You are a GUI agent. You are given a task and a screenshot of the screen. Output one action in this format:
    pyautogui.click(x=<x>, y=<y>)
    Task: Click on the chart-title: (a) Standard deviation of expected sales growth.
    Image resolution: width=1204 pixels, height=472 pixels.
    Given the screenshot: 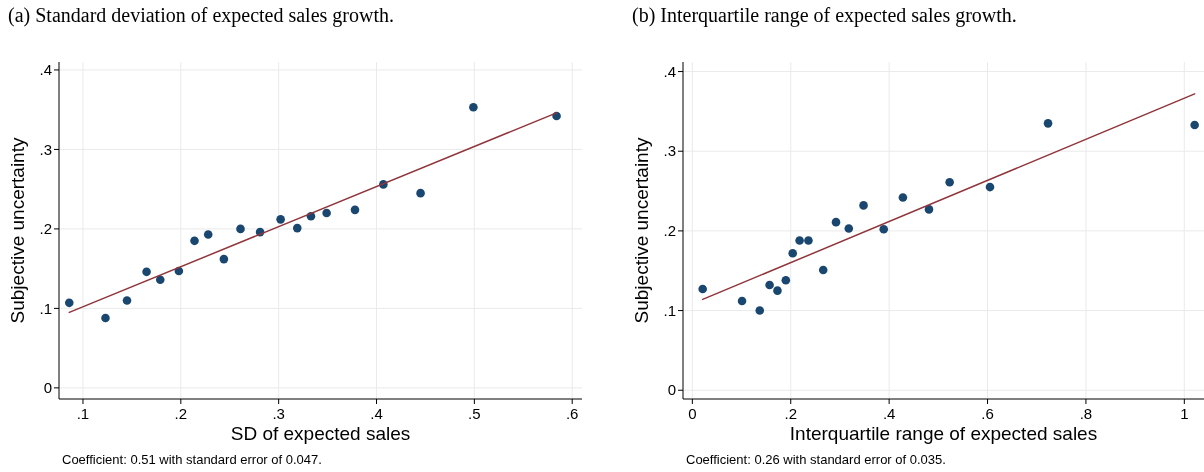 What is the action you would take?
    pyautogui.click(x=201, y=15)
    